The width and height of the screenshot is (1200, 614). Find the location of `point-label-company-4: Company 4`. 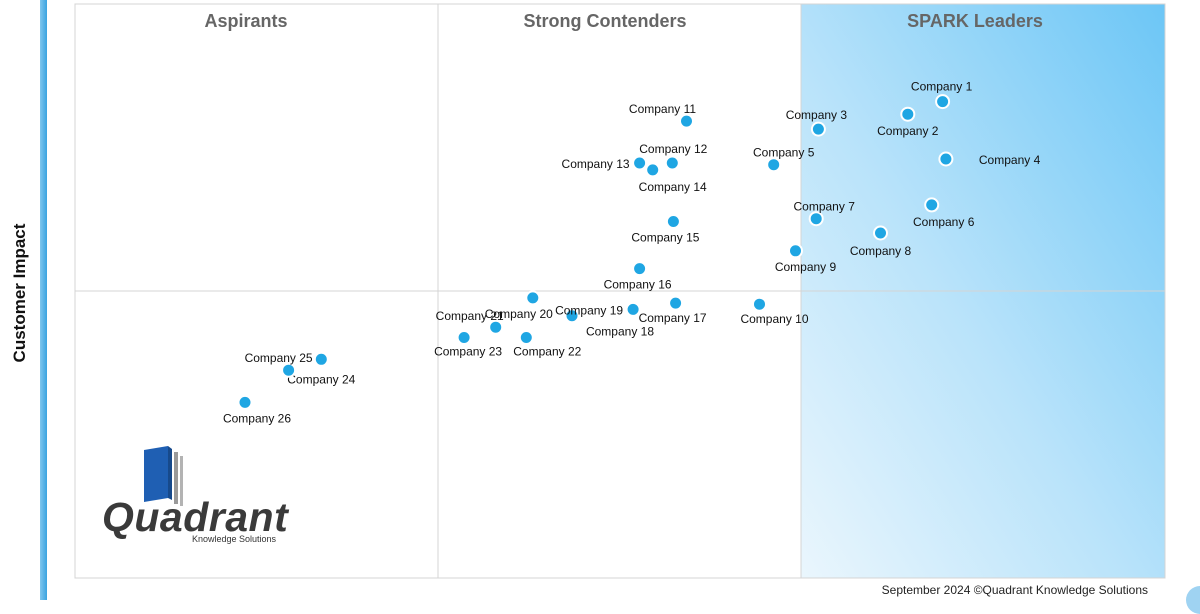

point-label-company-4: Company 4 is located at coordinates (1010, 160).